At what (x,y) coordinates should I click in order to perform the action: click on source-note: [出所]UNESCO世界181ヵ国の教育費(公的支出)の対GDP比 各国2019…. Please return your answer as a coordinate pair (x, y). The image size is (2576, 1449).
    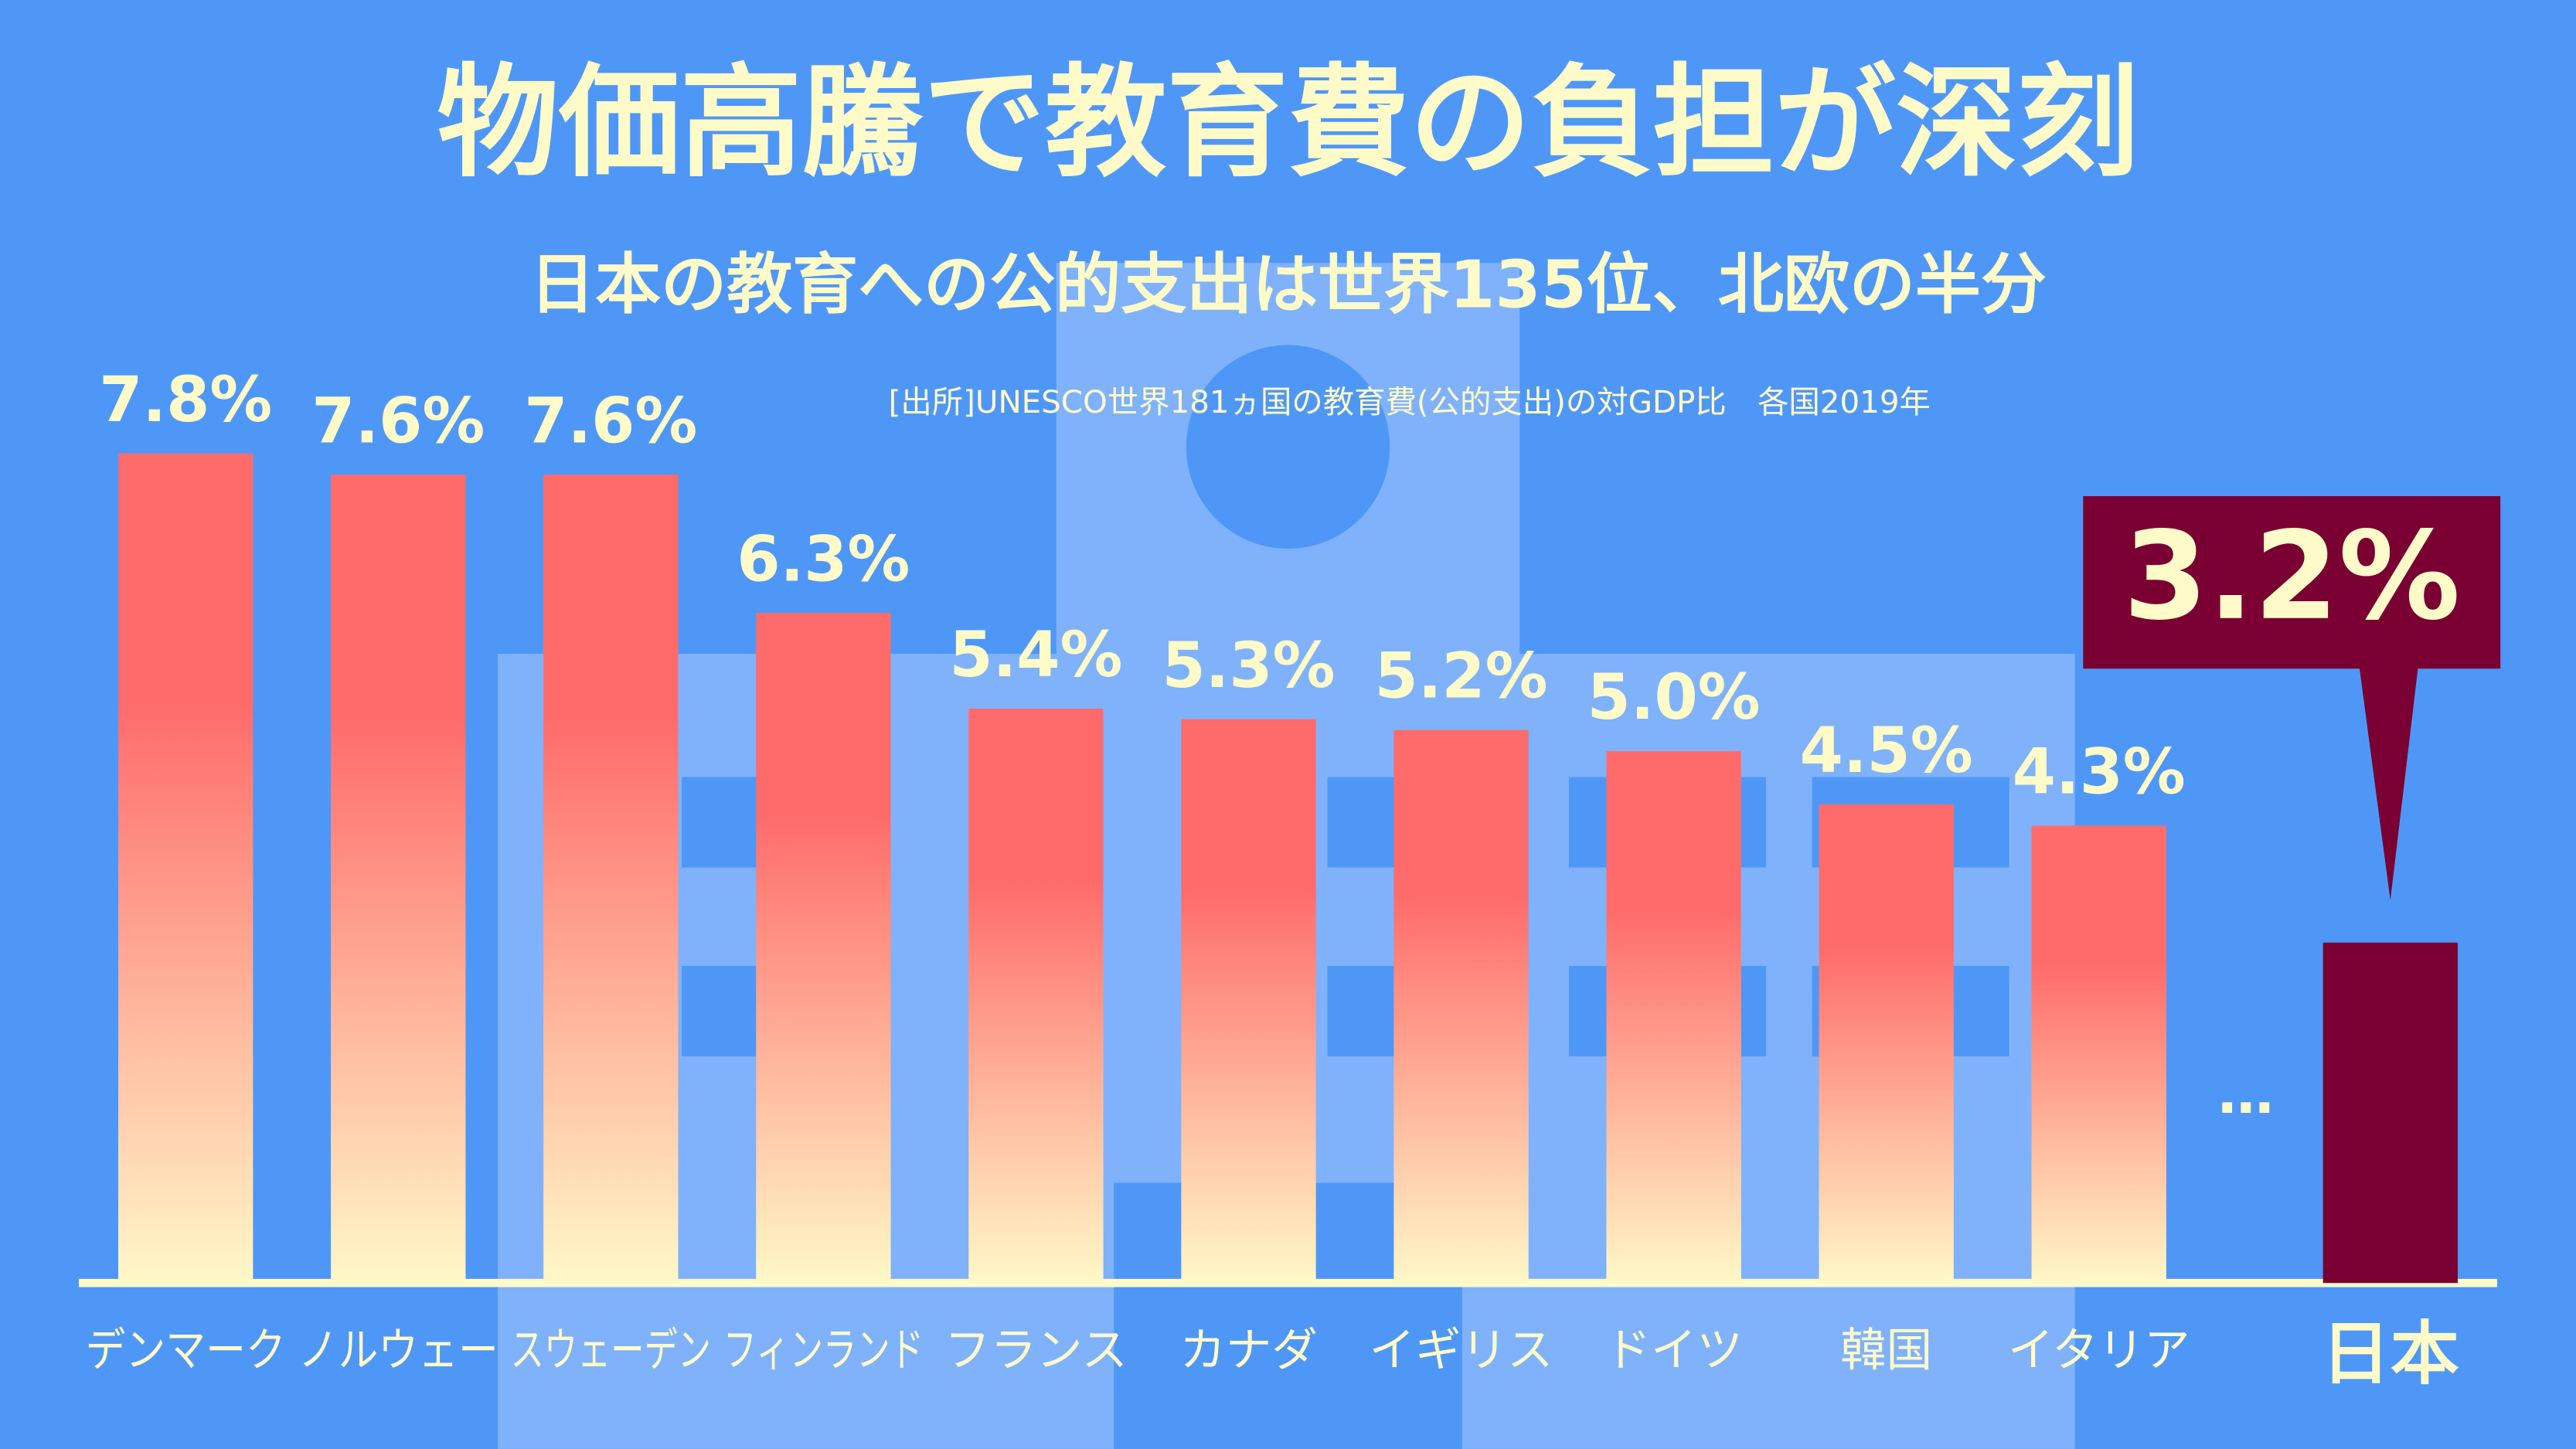
    Looking at the image, I should click on (1410, 402).